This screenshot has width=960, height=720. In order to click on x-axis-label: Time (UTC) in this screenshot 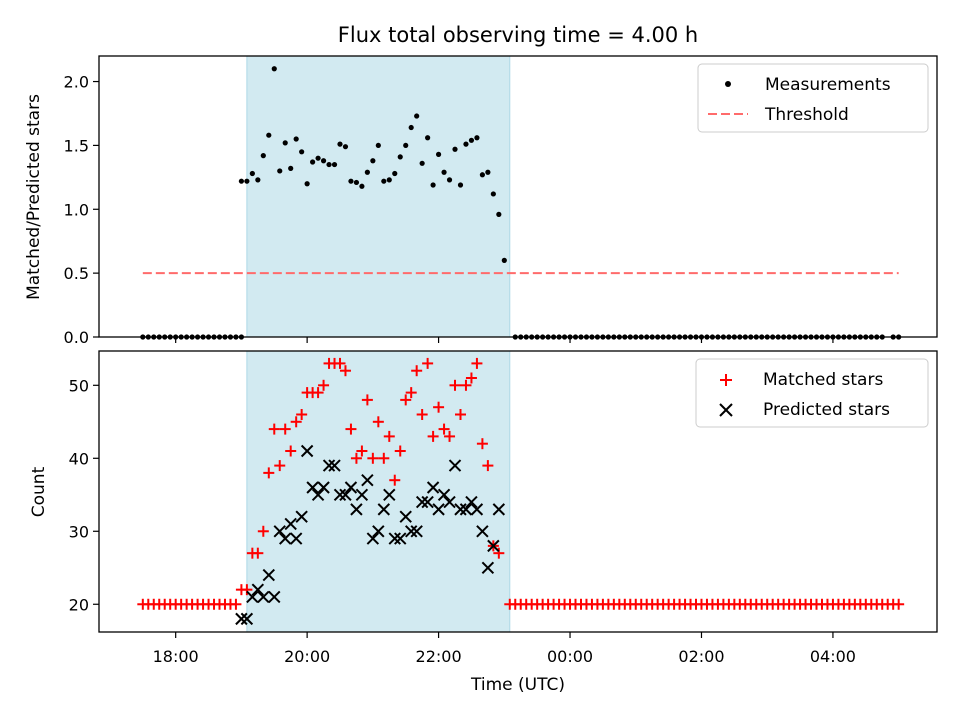, I will do `click(517, 685)`.